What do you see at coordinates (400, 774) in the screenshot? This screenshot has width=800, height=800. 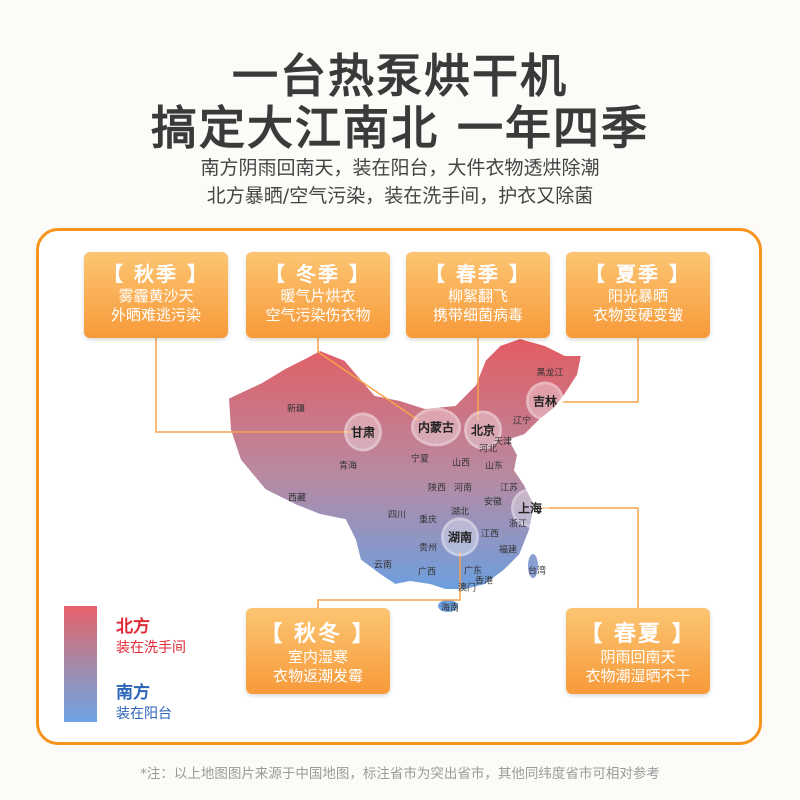 I see `footnote: *注：以上地图图片来源于中国地图，标注省市为突出省市，其他同纬度省市可相对参考` at bounding box center [400, 774].